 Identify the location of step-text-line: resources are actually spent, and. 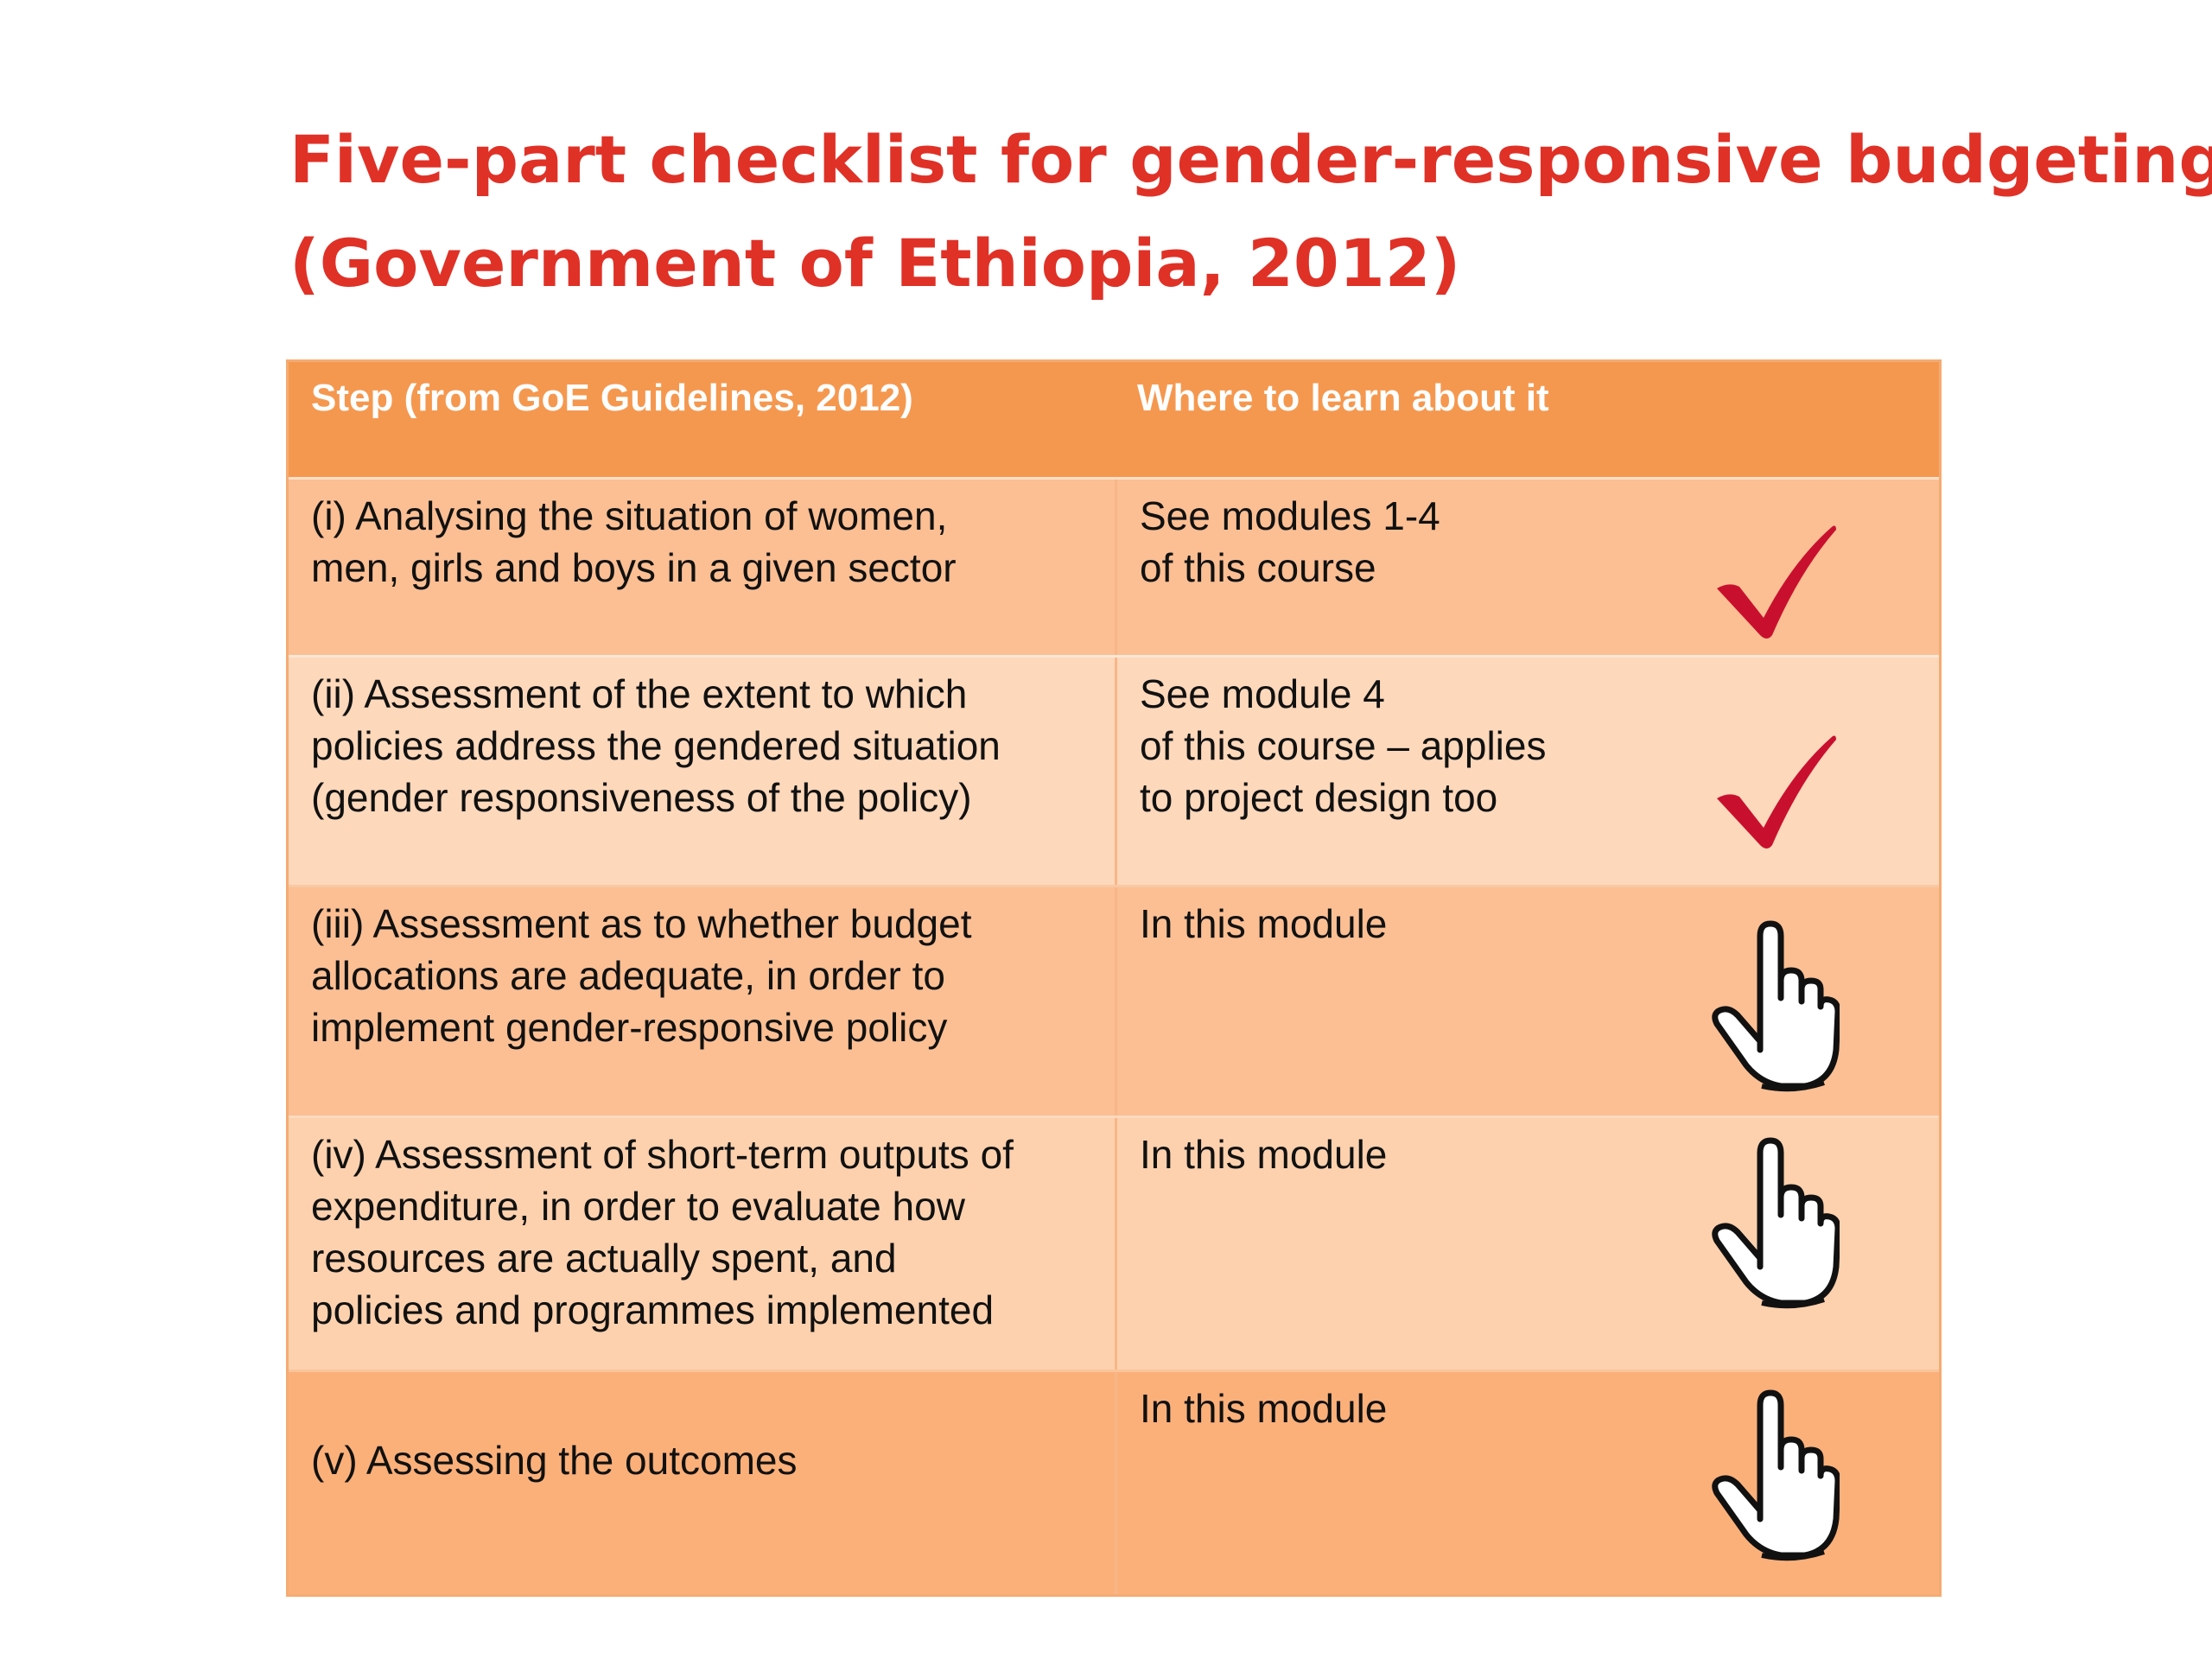
(604, 1258).